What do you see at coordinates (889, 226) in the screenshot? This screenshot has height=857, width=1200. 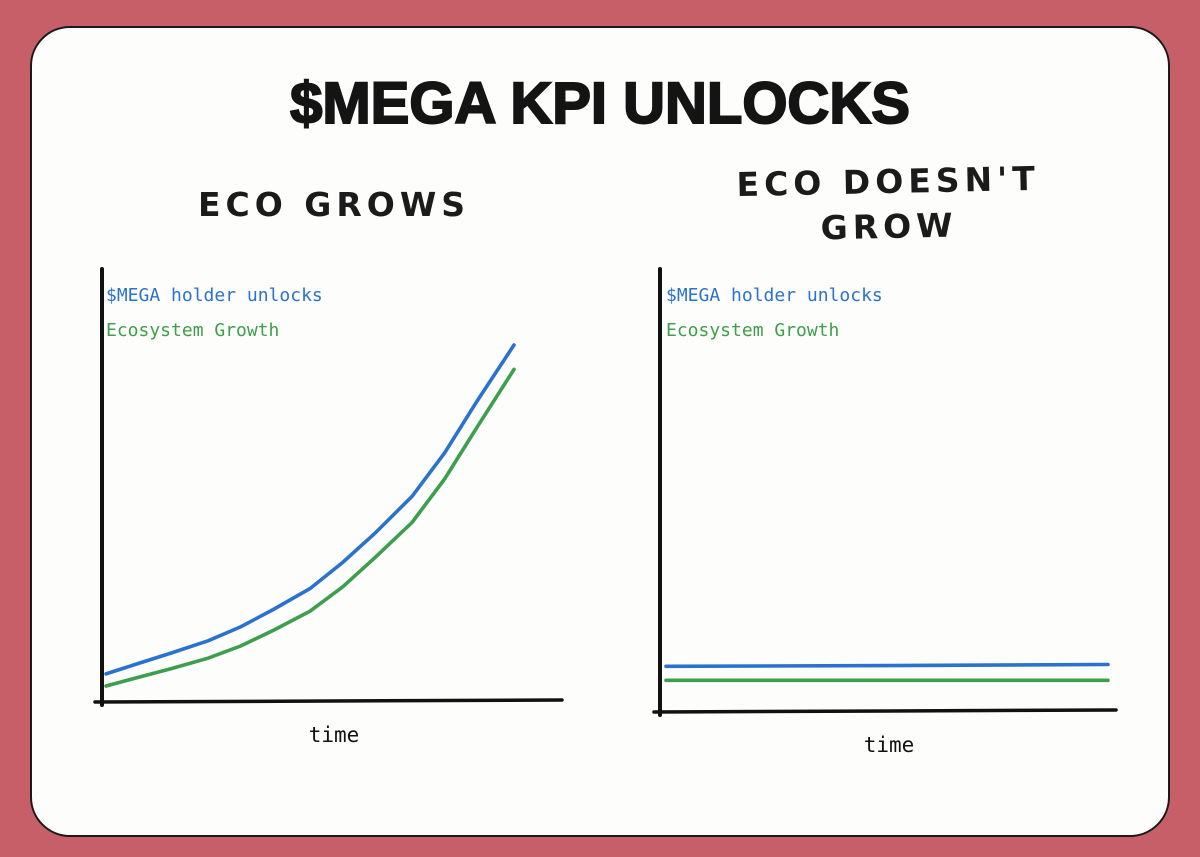 I see `chart-title-line-2: GROW` at bounding box center [889, 226].